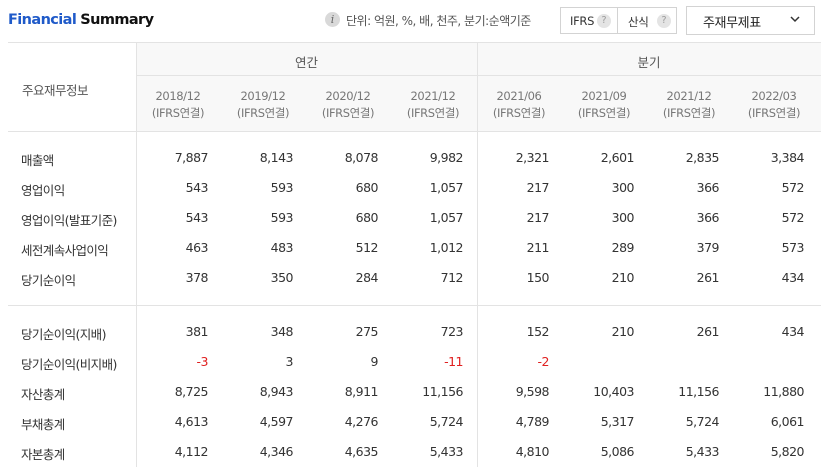 The height and width of the screenshot is (467, 821). I want to click on table-cell: 348, so click(282, 331).